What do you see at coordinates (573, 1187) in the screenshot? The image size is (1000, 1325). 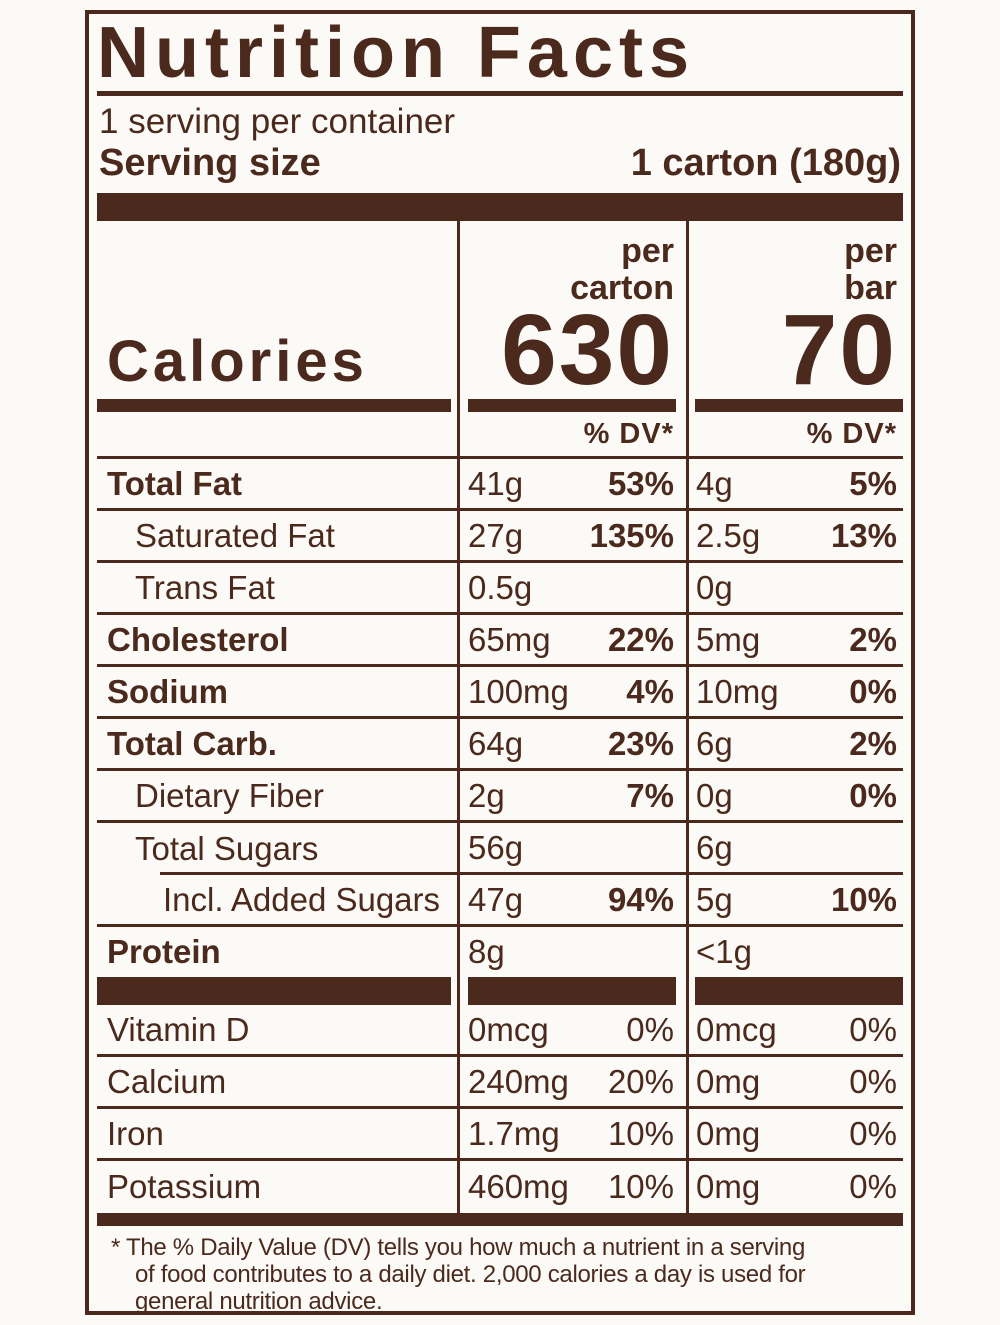 I see `nutrient-value-cell: 460mg 10%` at bounding box center [573, 1187].